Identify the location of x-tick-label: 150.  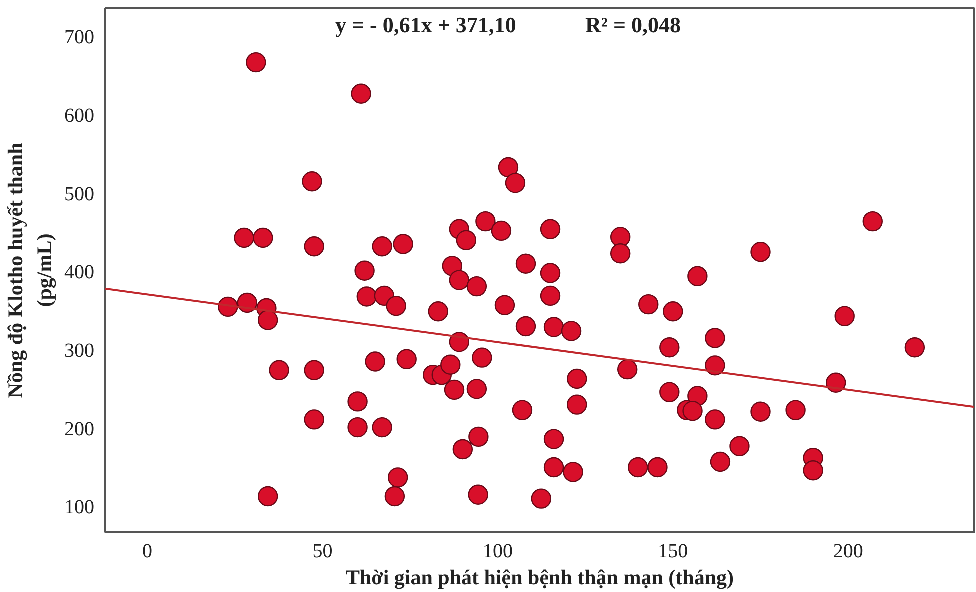
(673, 551).